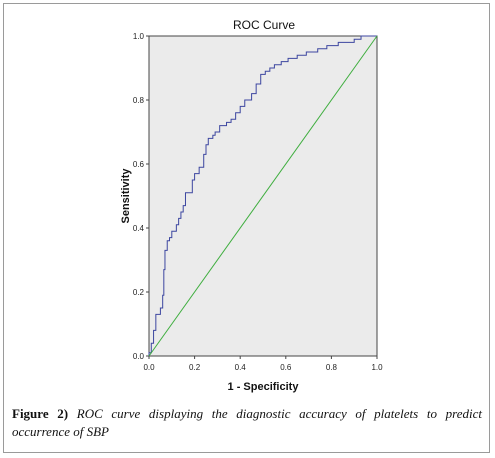 The width and height of the screenshot is (495, 458). I want to click on y-axis-label: Sensitivity, so click(126, 196).